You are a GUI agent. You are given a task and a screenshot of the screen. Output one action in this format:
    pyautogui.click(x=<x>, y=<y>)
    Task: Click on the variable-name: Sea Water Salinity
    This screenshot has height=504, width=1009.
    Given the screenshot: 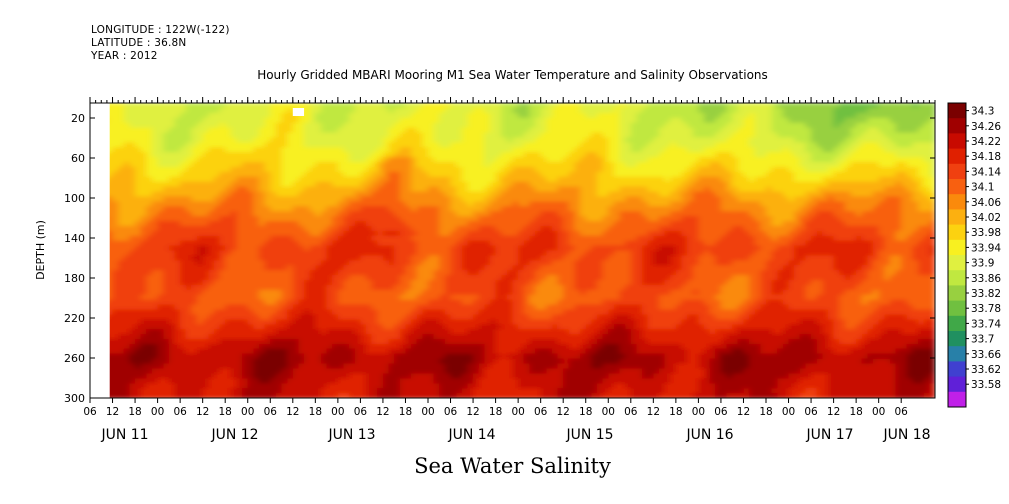 What is the action you would take?
    pyautogui.click(x=512, y=466)
    